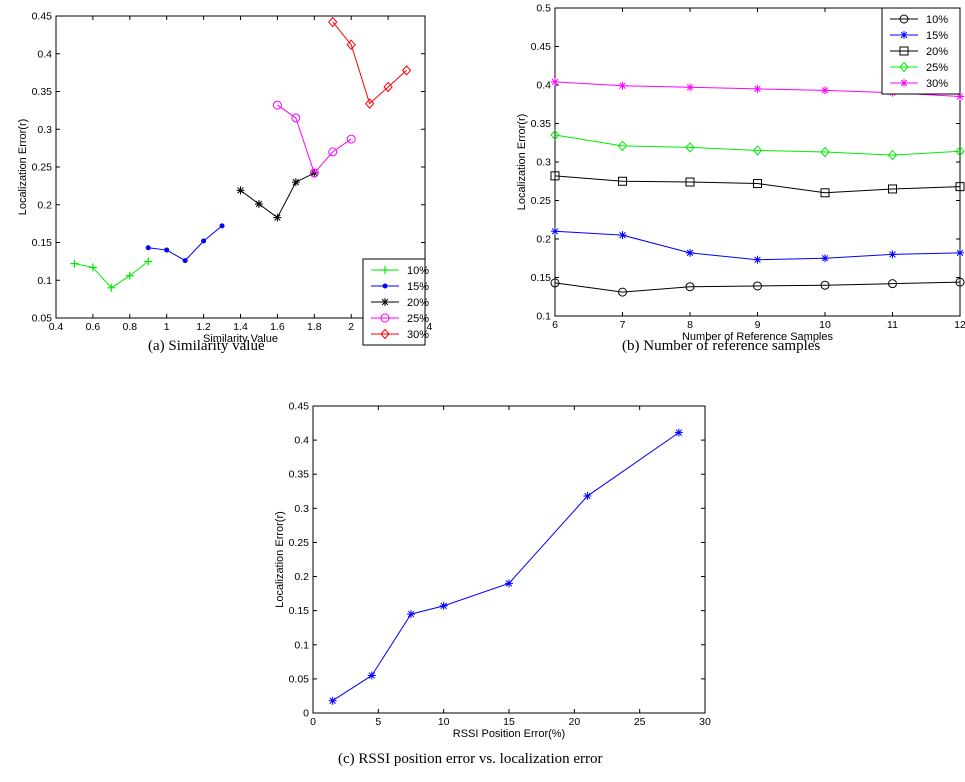 This screenshot has width=965, height=782. Describe the element at coordinates (623, 325) in the screenshot. I see `x-tick-label: 7` at that location.